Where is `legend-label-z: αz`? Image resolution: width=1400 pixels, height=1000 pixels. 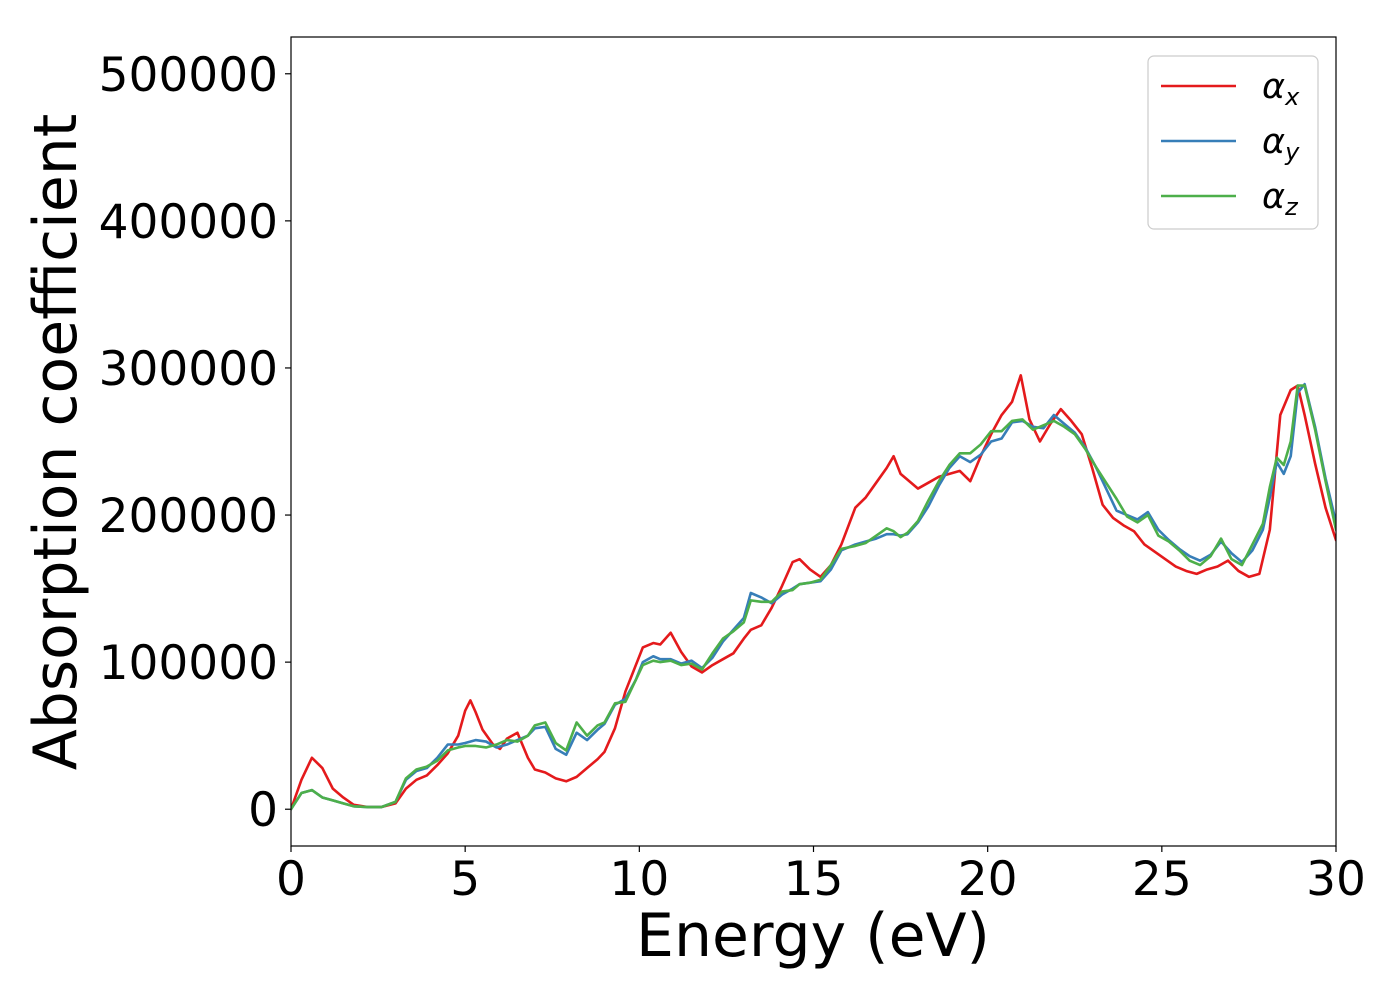
legend-label-z: αz is located at coordinates (1280, 199).